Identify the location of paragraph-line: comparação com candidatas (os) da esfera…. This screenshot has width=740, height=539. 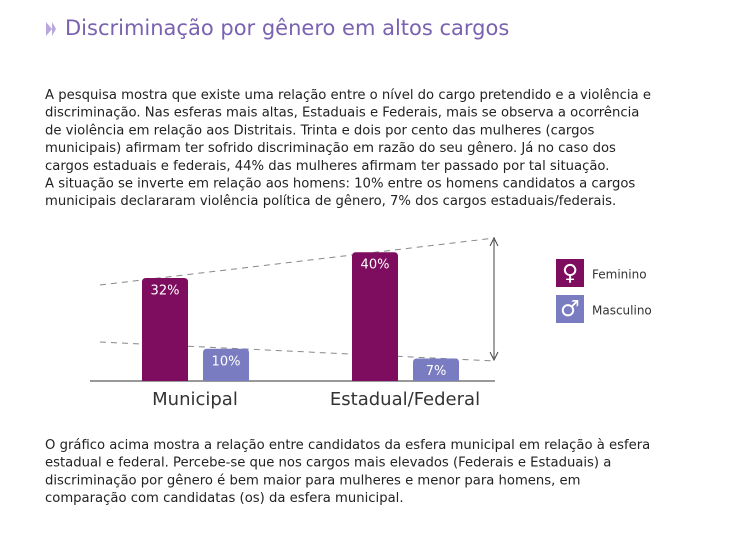
(224, 498).